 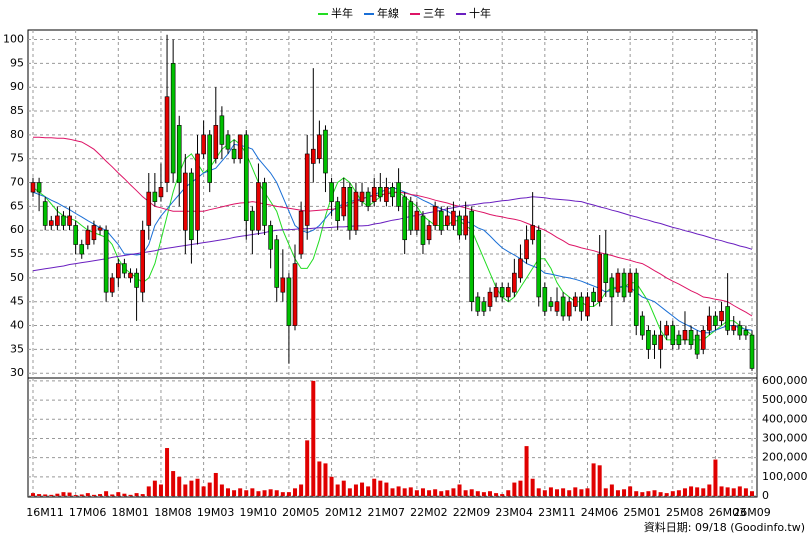 What do you see at coordinates (724, 527) in the screenshot?
I see `footer: 資料日期: 09/18 (Goodinfo.tw)` at bounding box center [724, 527].